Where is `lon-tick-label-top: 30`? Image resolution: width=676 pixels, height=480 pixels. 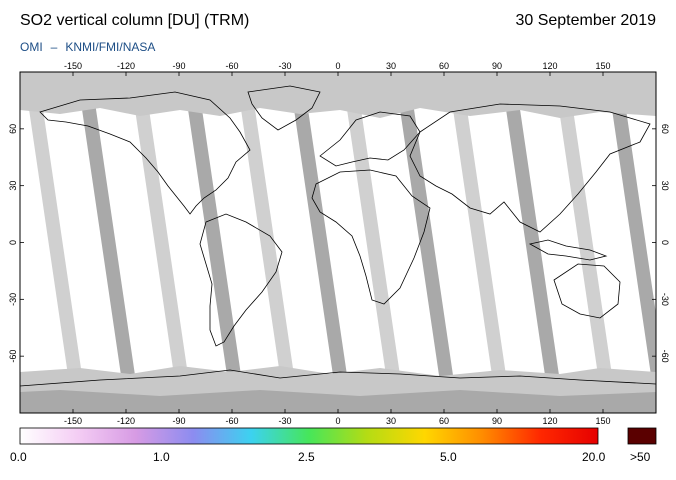
lon-tick-label-top: 30 is located at coordinates (391, 66).